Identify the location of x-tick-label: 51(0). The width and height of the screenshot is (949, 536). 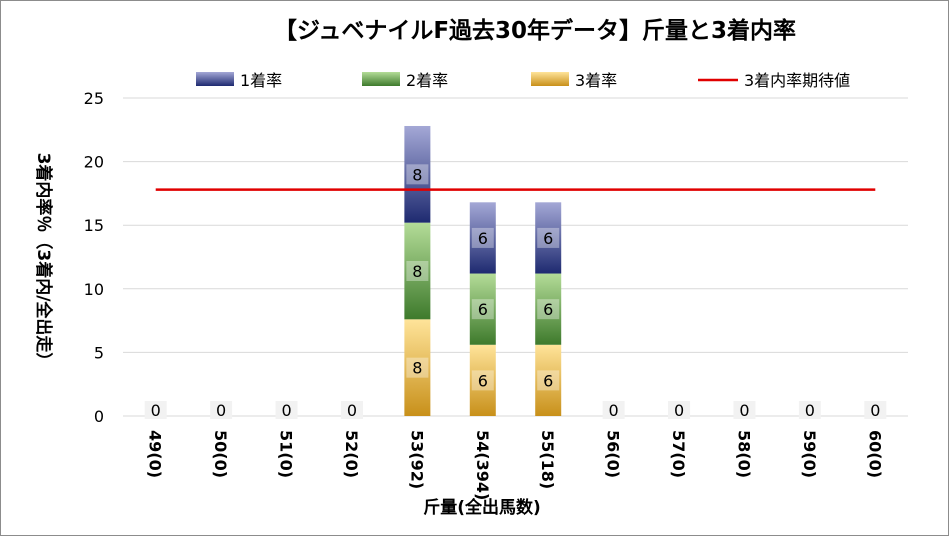
(286, 454).